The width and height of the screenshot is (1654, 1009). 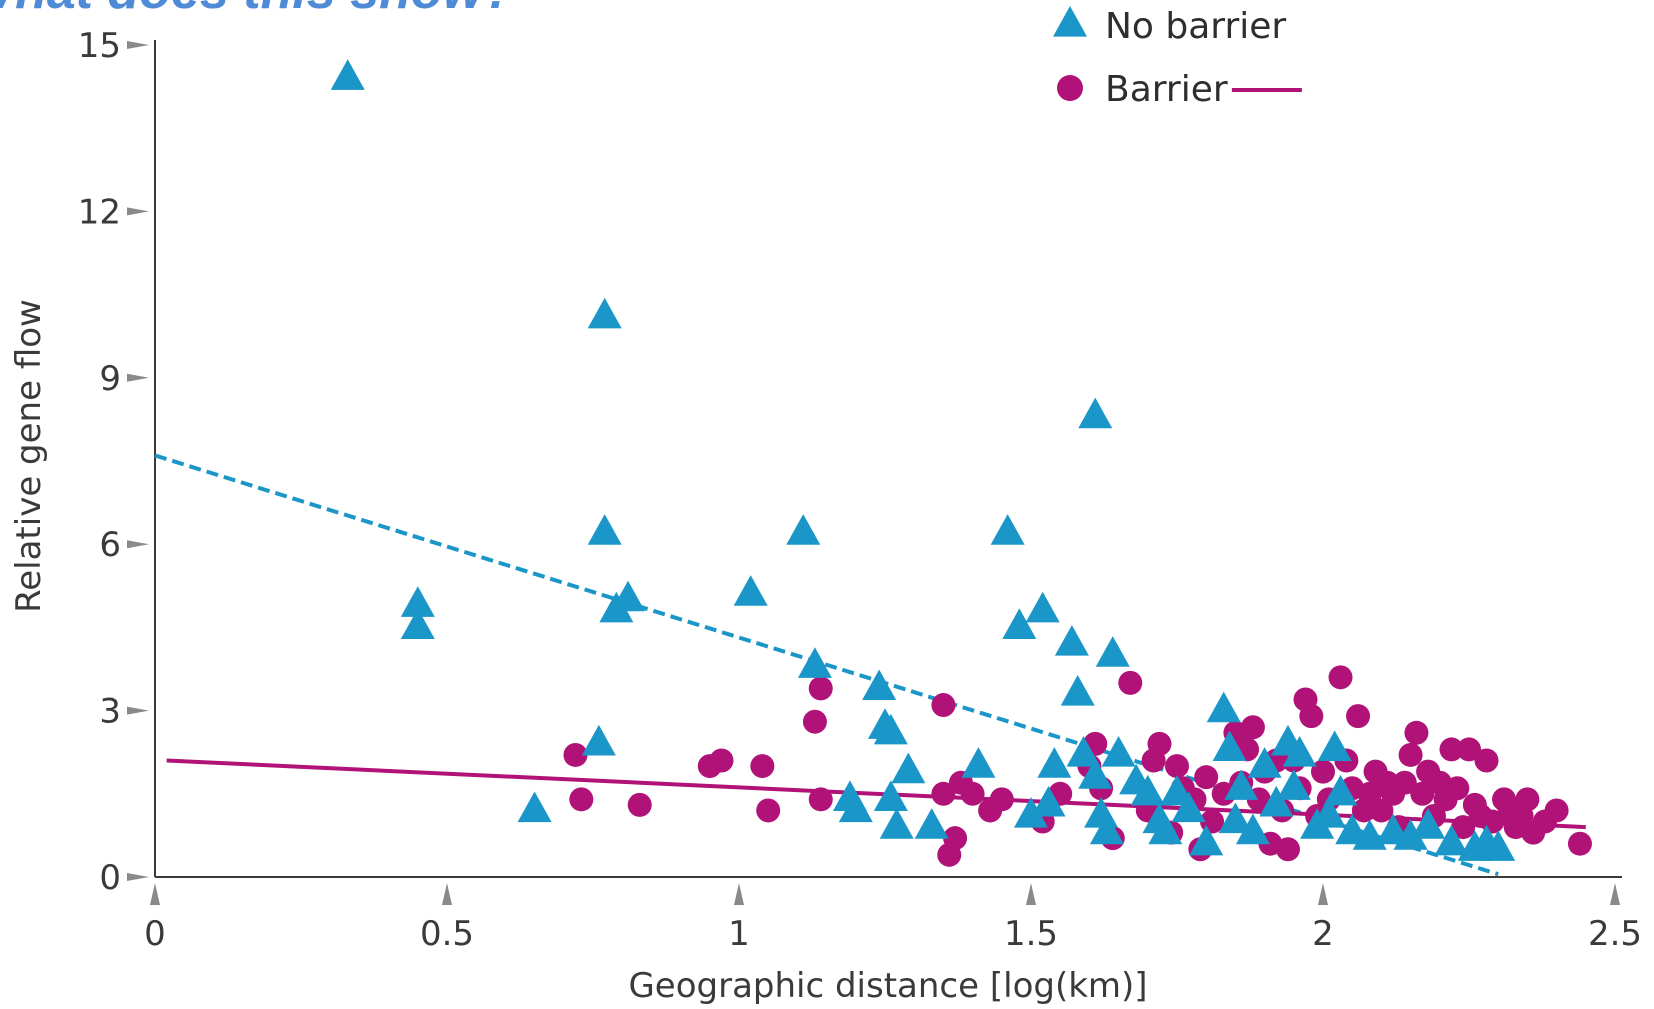 What do you see at coordinates (110, 379) in the screenshot?
I see `y-tick-label: 9` at bounding box center [110, 379].